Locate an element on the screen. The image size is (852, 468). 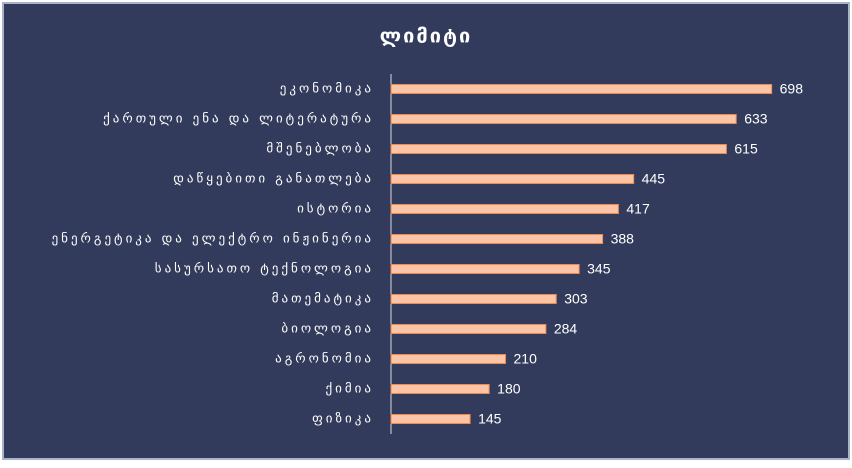
y-tick-label: ბიოლოგია is located at coordinates (327, 329).